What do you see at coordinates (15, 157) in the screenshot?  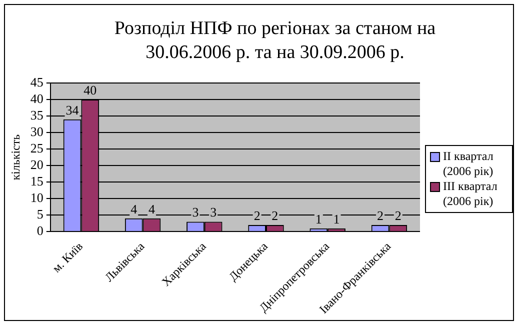 I see `y-axis-title: кількість` at bounding box center [15, 157].